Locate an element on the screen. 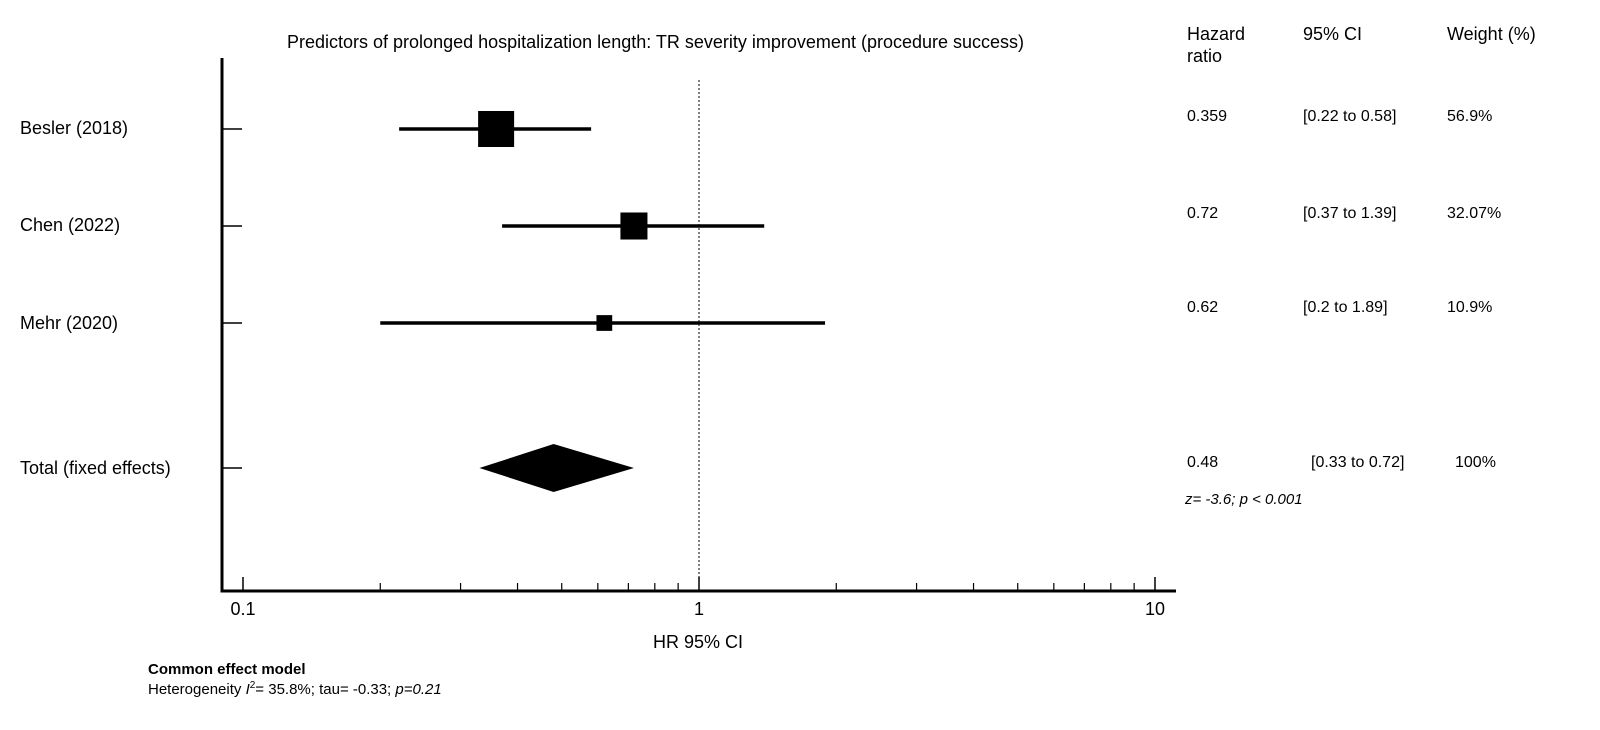 The height and width of the screenshot is (730, 1600). x-tick-label: 1 is located at coordinates (699, 609).